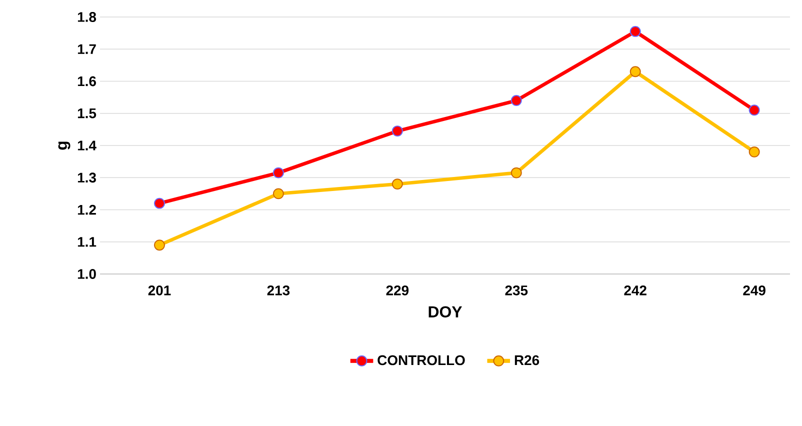 This screenshot has height=426, width=802. I want to click on y-tick-label: 1.6, so click(87, 81).